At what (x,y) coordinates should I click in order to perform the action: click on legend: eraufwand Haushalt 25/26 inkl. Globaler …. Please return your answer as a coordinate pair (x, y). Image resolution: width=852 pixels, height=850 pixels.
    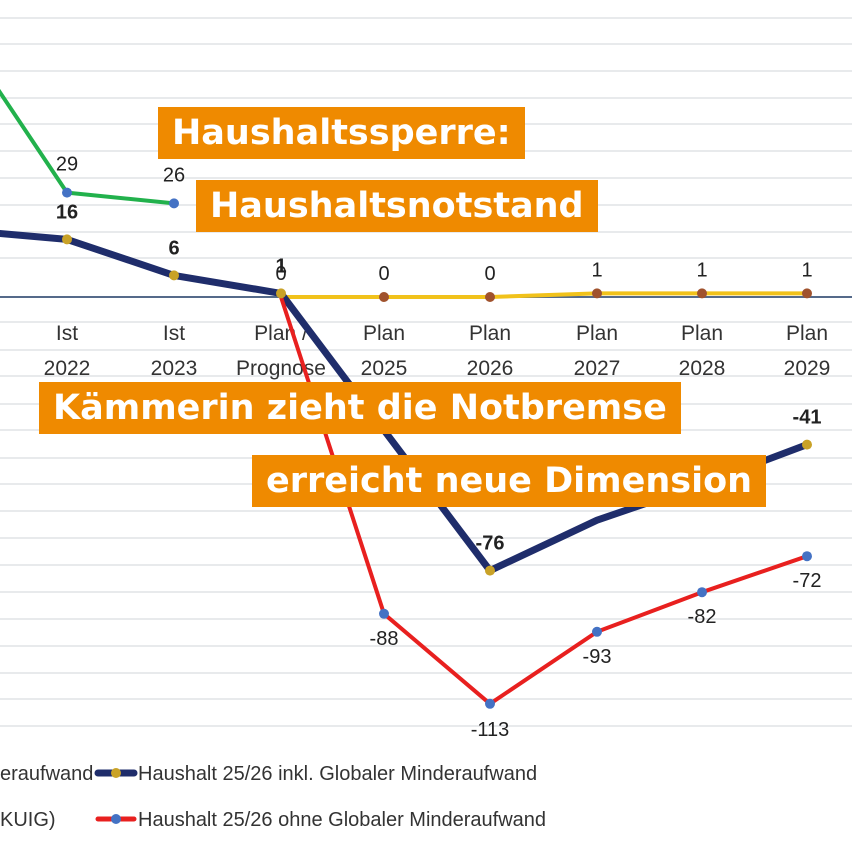
    Looking at the image, I should click on (273, 797).